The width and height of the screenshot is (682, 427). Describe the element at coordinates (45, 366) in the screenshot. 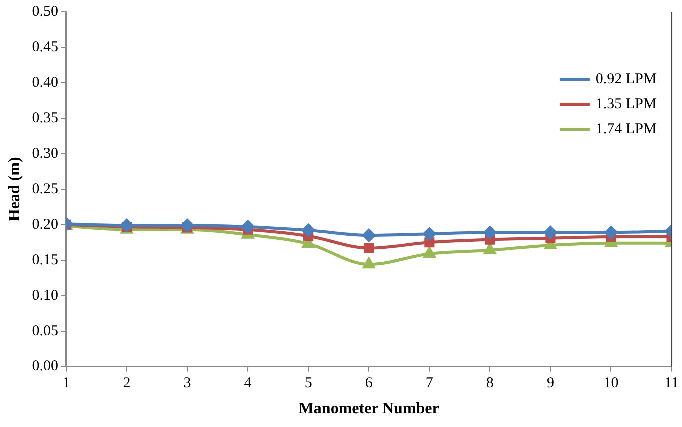

I see `y-tick-label: 0.00` at that location.